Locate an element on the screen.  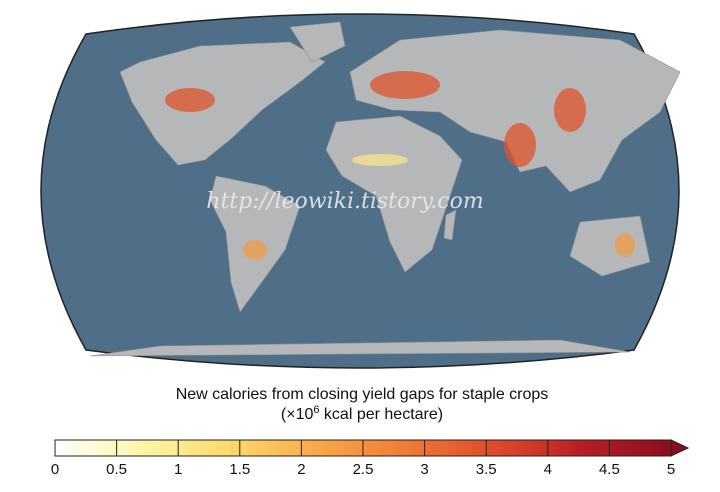
colorbar-tick-label: 3 is located at coordinates (424, 469).